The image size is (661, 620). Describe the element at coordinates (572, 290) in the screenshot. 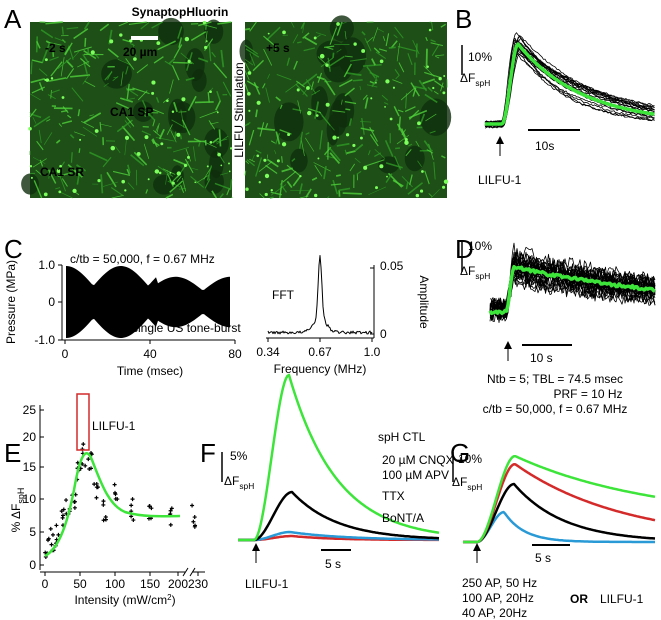

I see `mean-trace` at that location.